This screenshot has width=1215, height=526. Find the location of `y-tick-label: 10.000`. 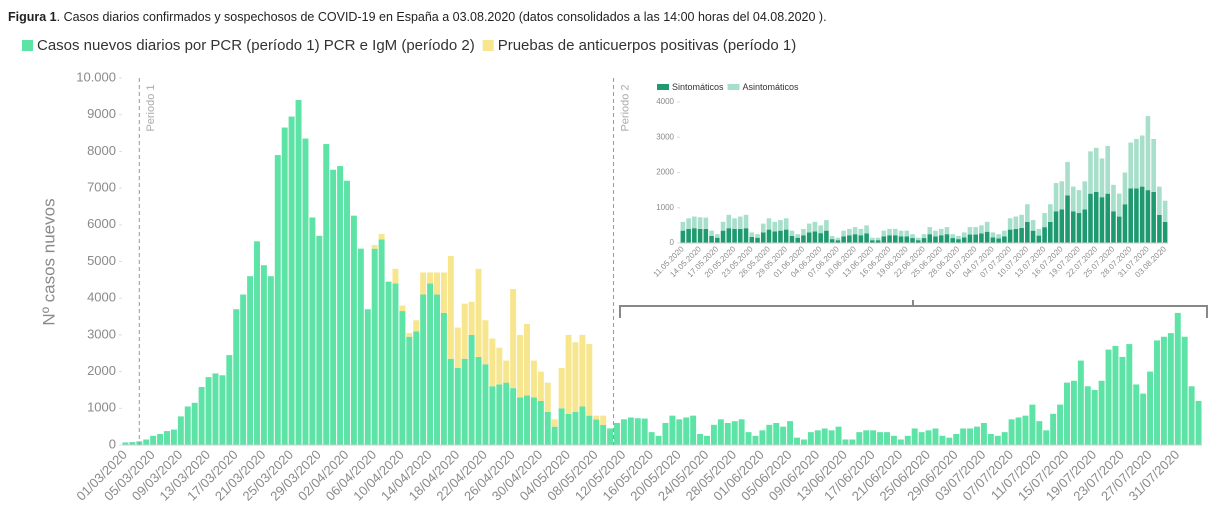

y-tick-label: 10.000 is located at coordinates (96, 76).